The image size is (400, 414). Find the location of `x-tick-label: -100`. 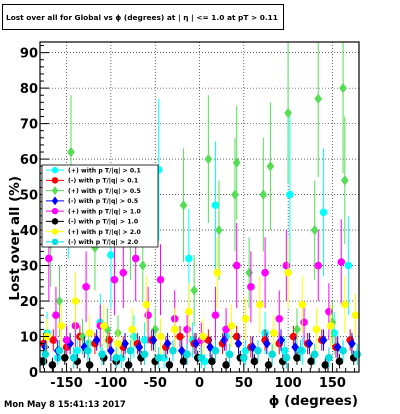

x-tick-label: -100 is located at coordinates (111, 383).